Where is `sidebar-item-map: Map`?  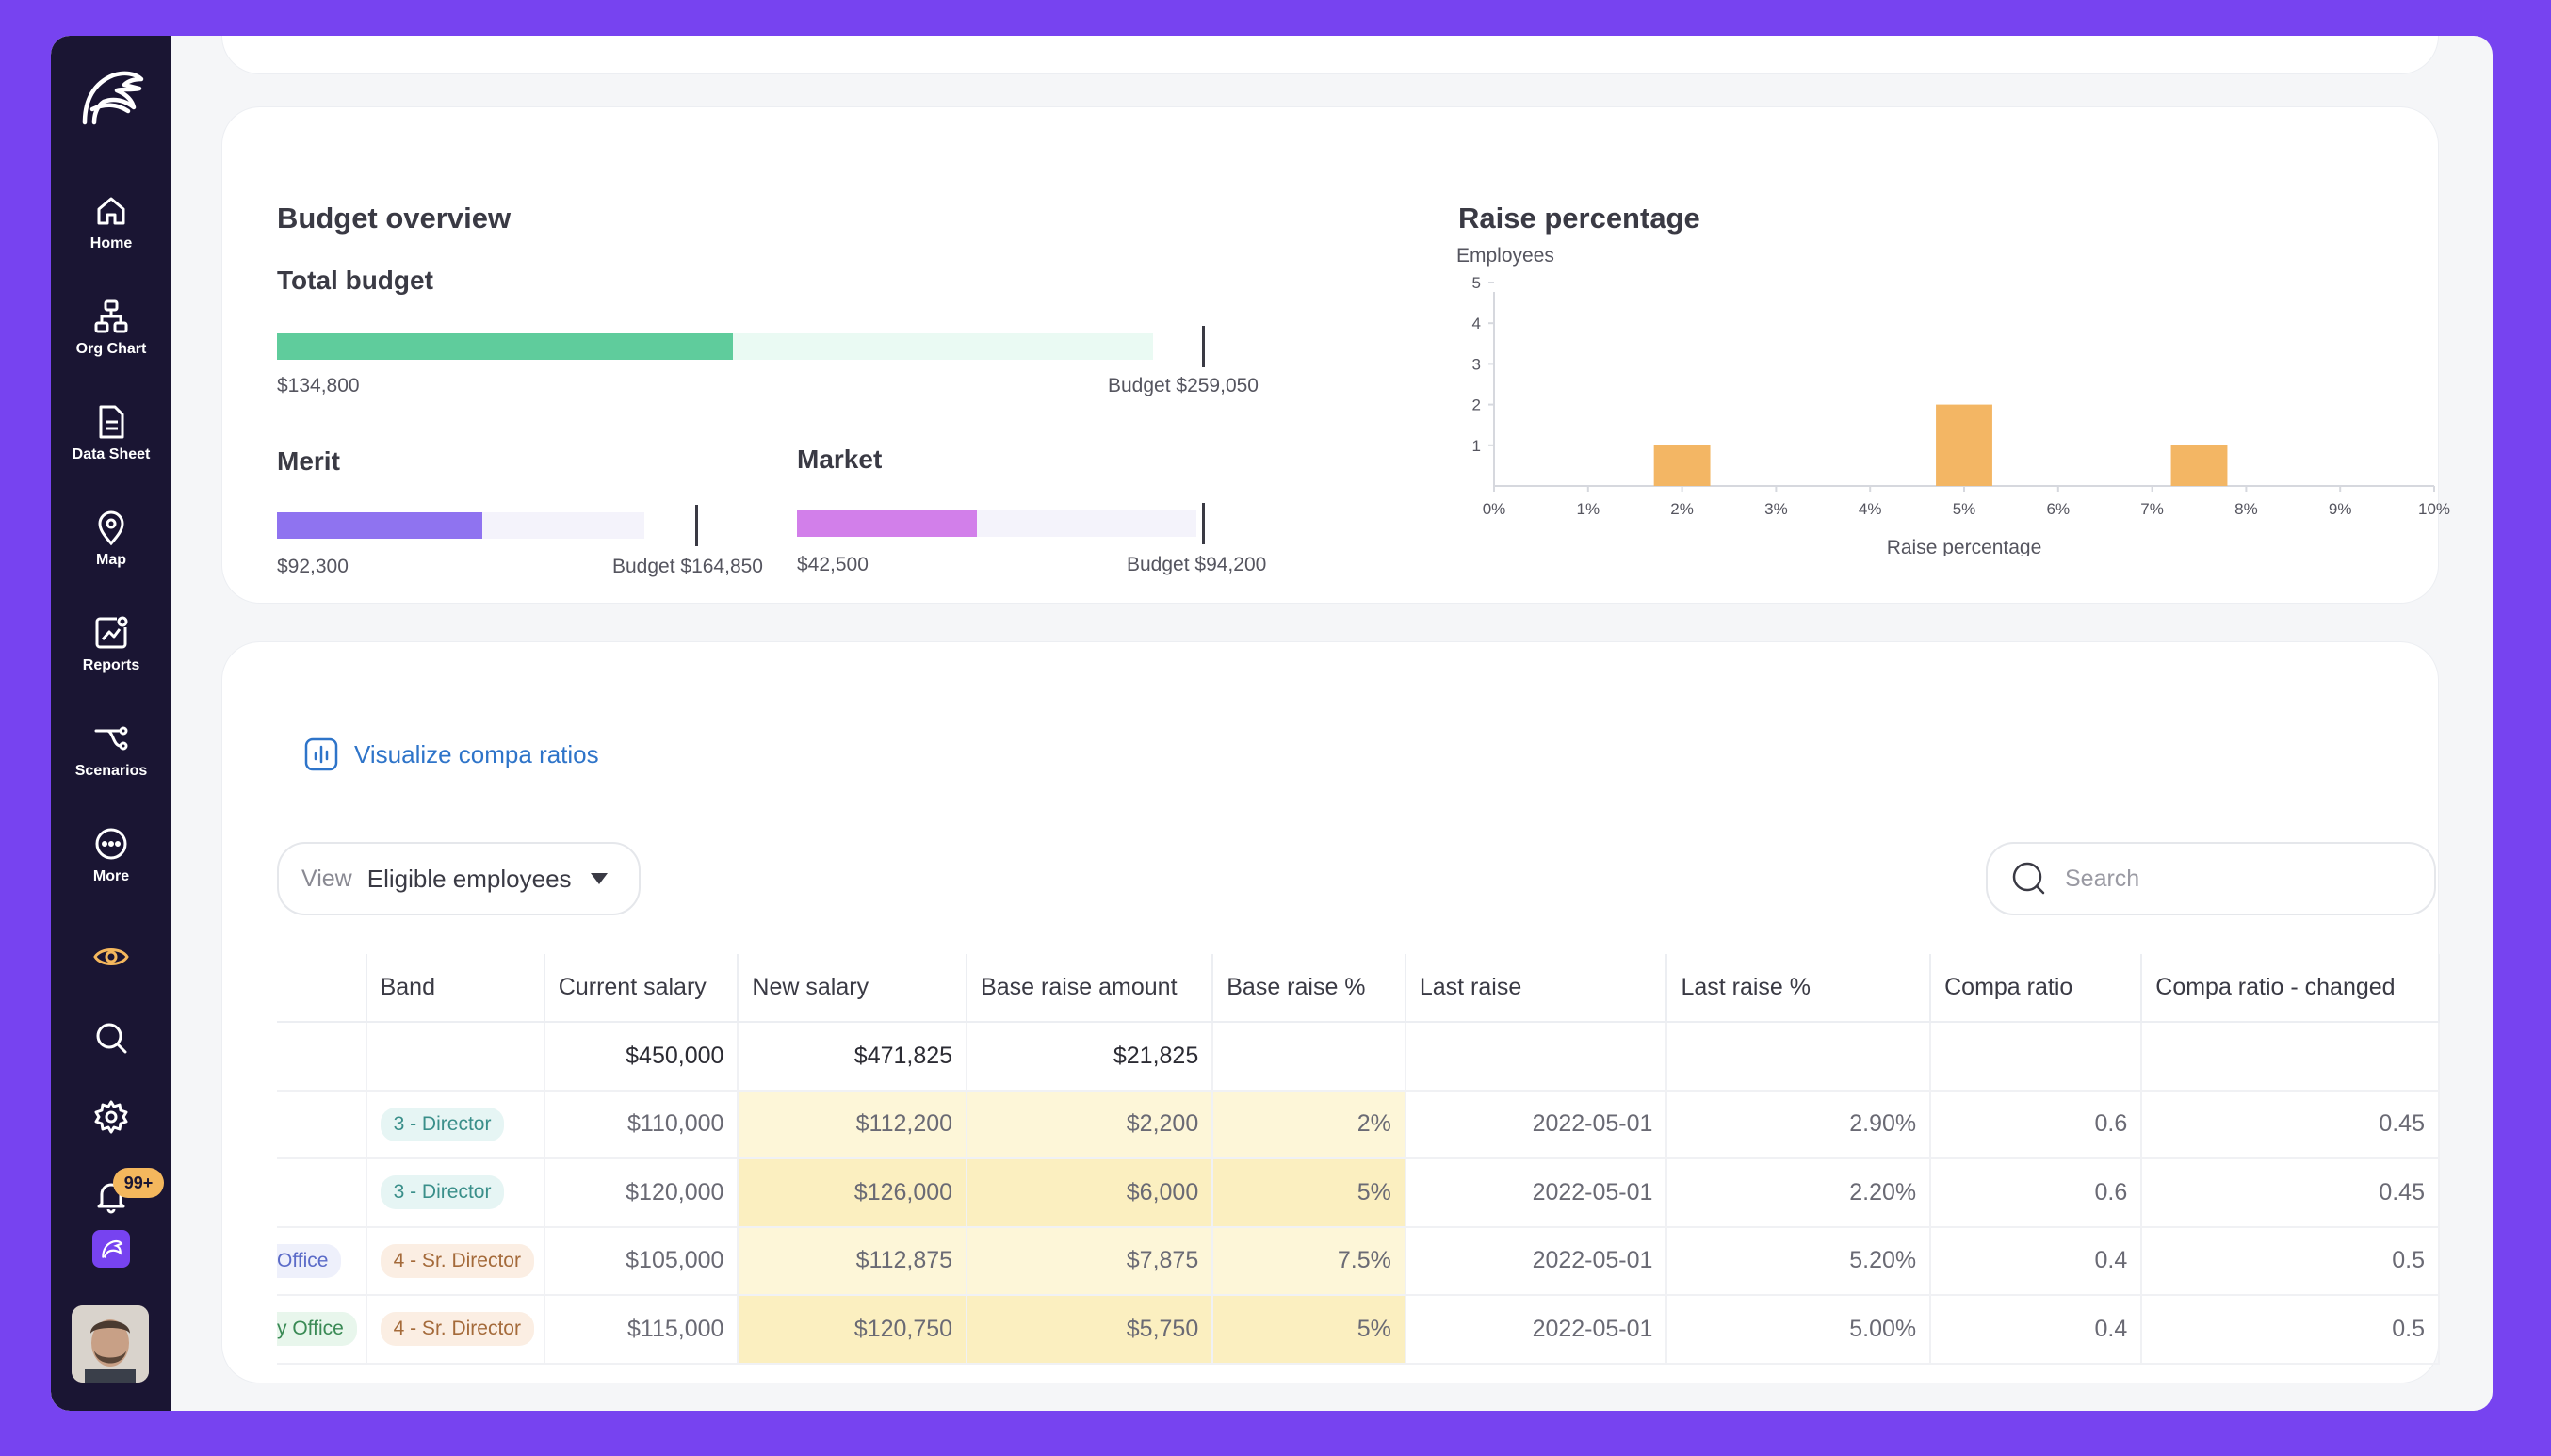 sidebar-item-map: Map is located at coordinates (111, 539).